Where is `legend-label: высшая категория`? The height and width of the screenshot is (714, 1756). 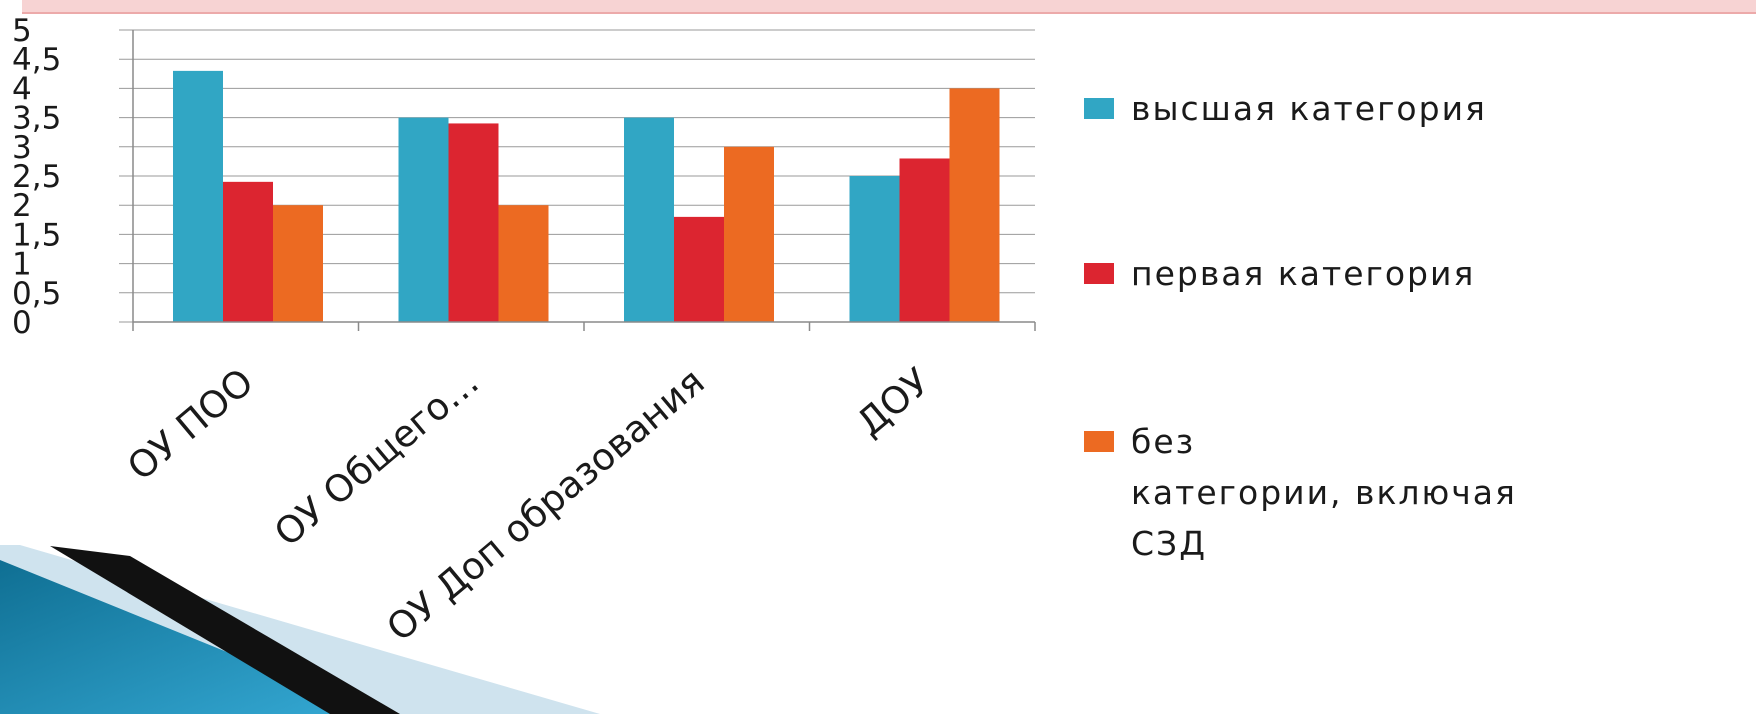
legend-label: высшая категория is located at coordinates (1309, 108).